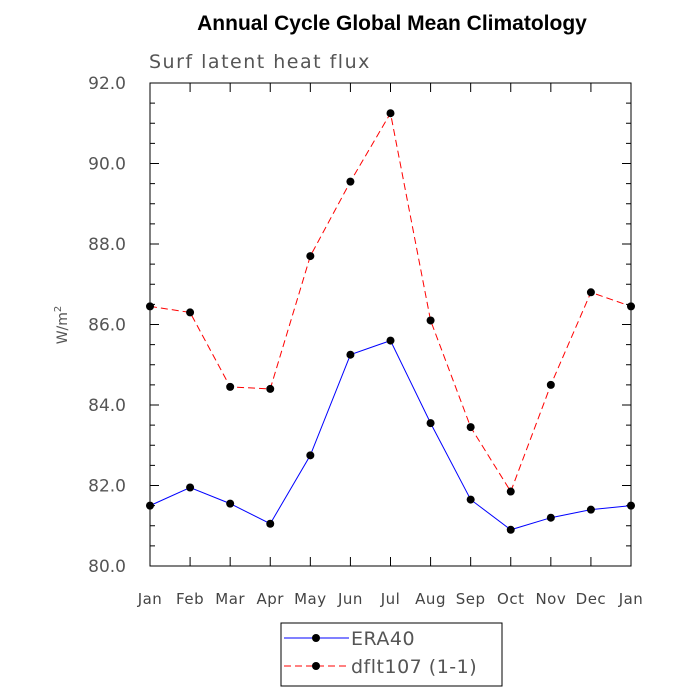  I want to click on x-tick-label: Apr, so click(271, 599).